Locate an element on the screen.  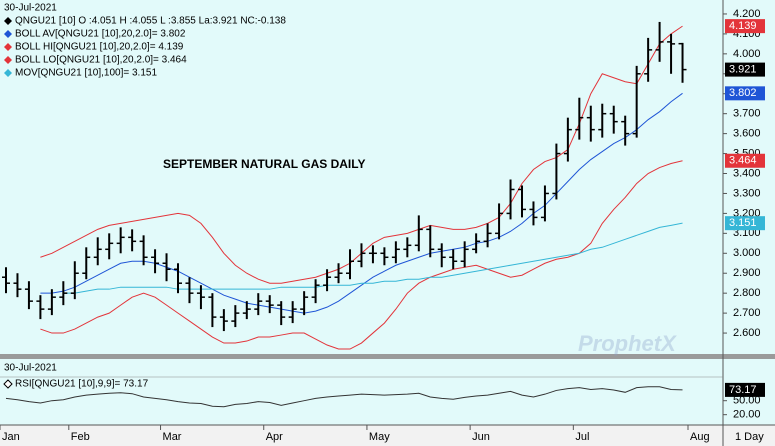
y-tick-label: 3.100 is located at coordinates (747, 233).